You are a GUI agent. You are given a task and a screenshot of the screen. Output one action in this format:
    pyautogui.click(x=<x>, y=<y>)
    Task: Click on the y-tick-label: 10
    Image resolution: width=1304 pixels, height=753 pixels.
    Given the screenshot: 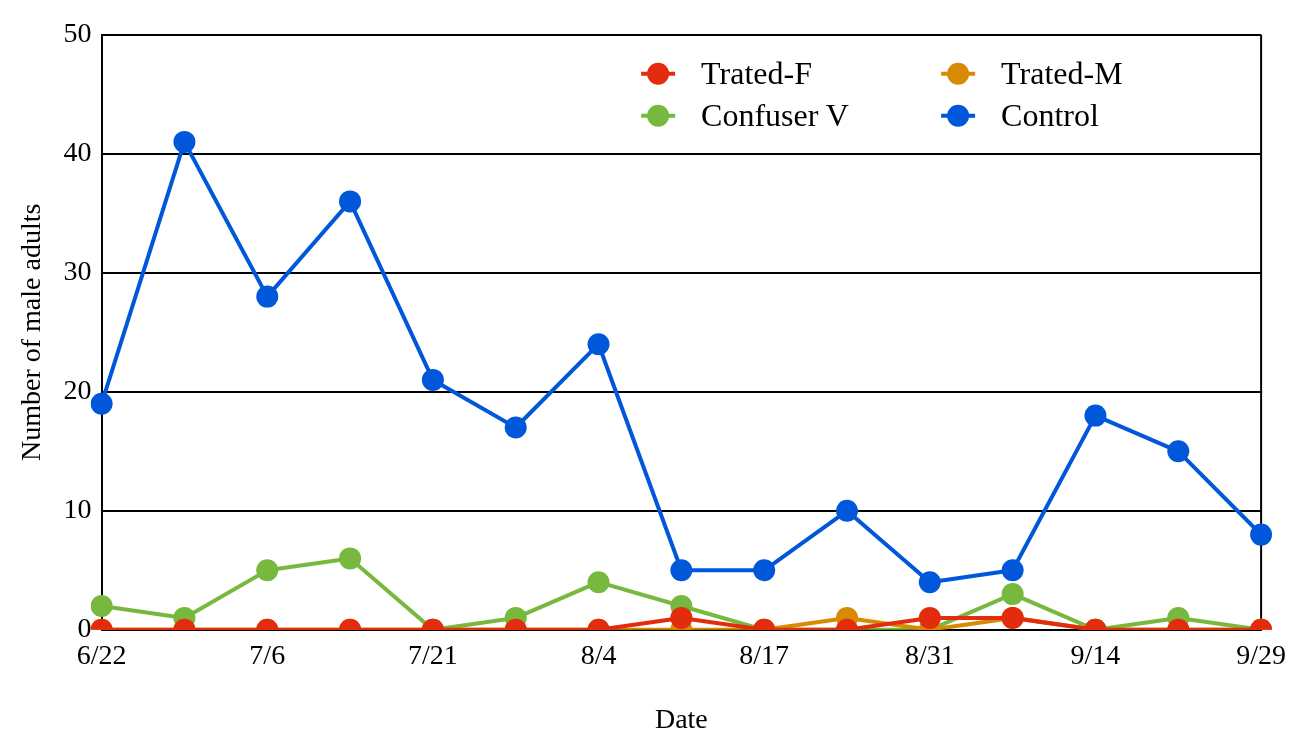 What is the action you would take?
    pyautogui.click(x=77, y=509)
    